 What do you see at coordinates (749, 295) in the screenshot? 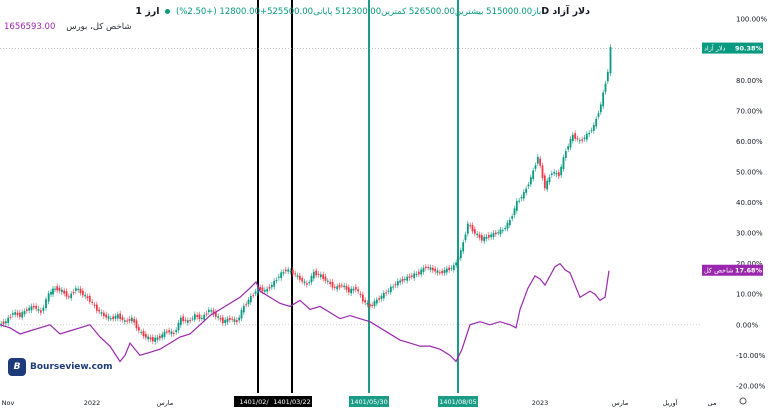
I see `y-tick-label: 10.00%` at bounding box center [749, 295].